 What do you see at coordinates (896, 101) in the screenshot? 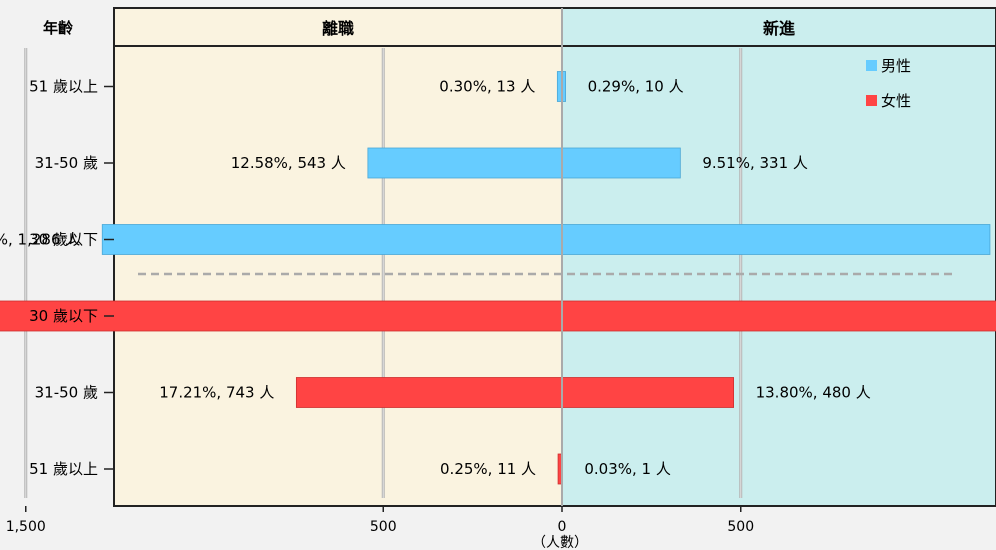
I see `legend-label: 女性` at bounding box center [896, 101].